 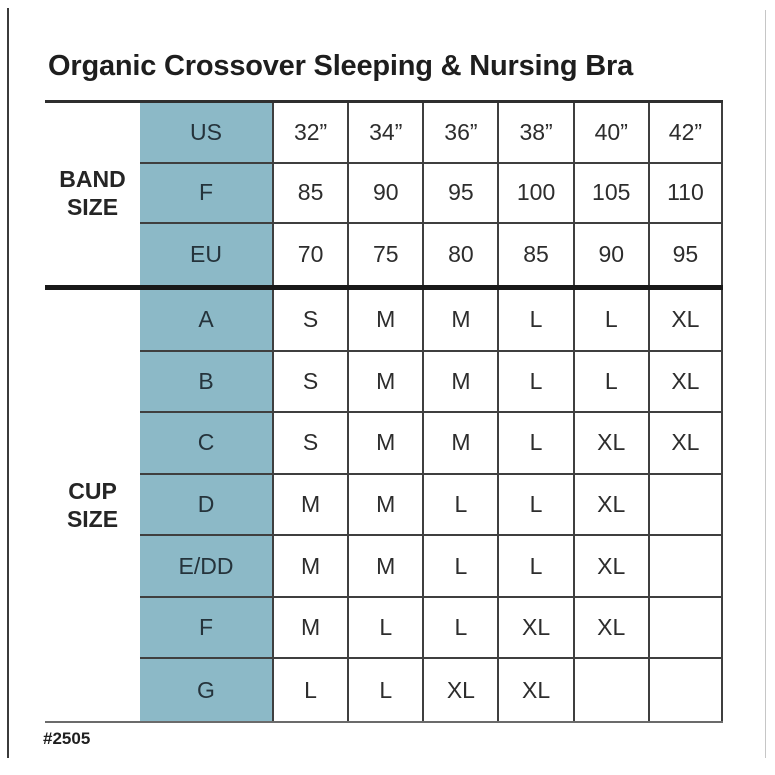 I want to click on band-value-cell: 70, so click(x=310, y=254).